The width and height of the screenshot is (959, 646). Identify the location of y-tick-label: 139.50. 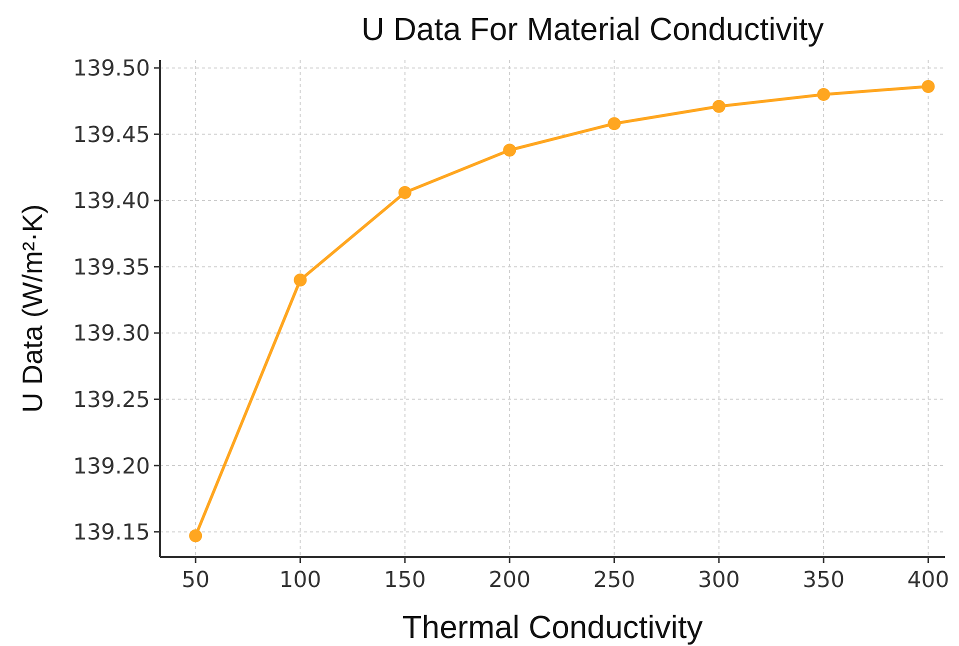
(111, 69).